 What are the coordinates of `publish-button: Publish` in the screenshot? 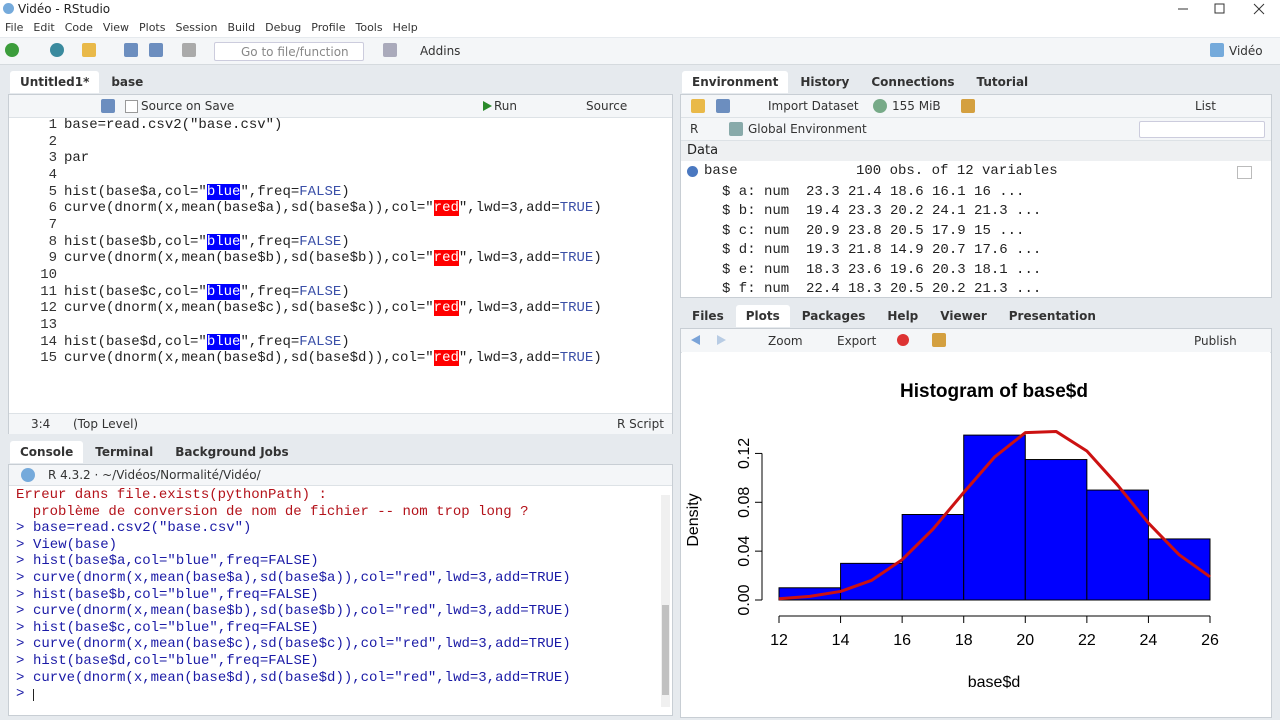 It's located at (1215, 341).